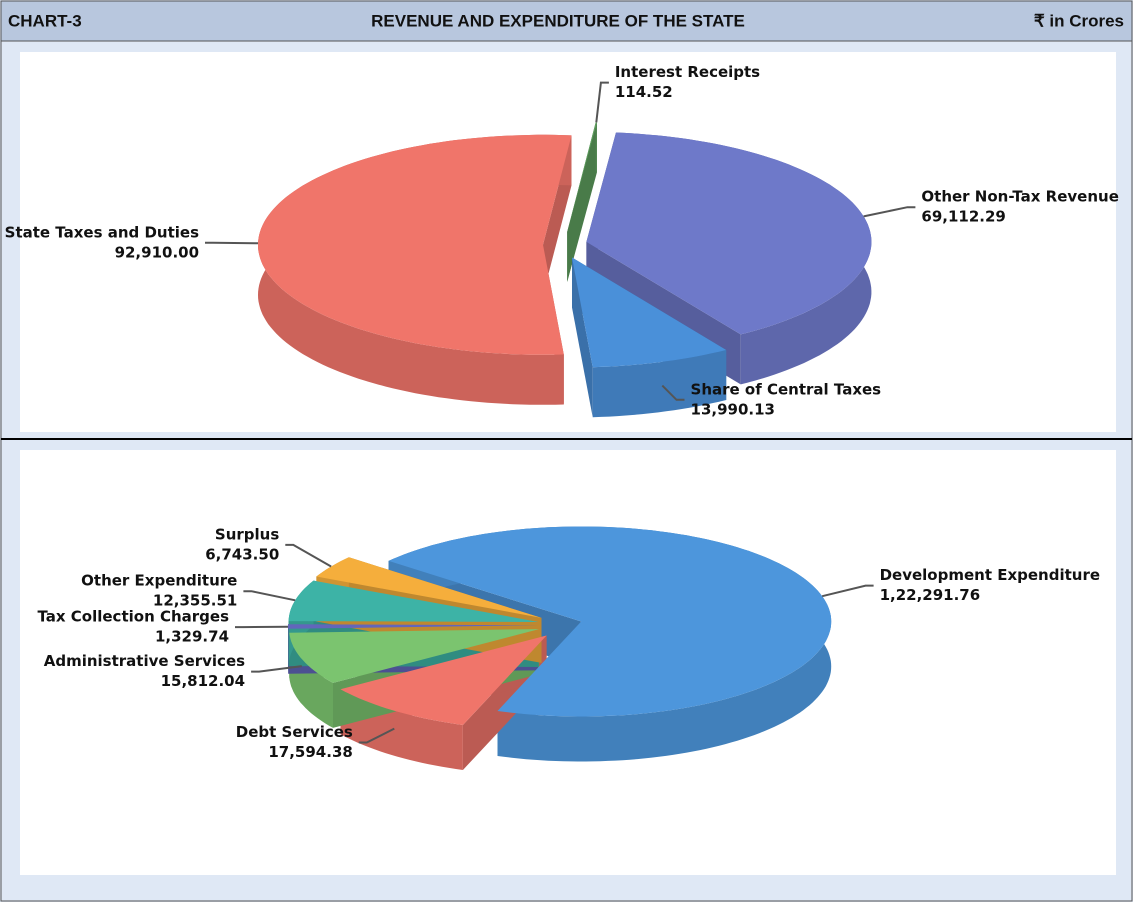 The image size is (1133, 906). Describe the element at coordinates (294, 732) in the screenshot. I see `data-label-name: Debt Services` at that location.